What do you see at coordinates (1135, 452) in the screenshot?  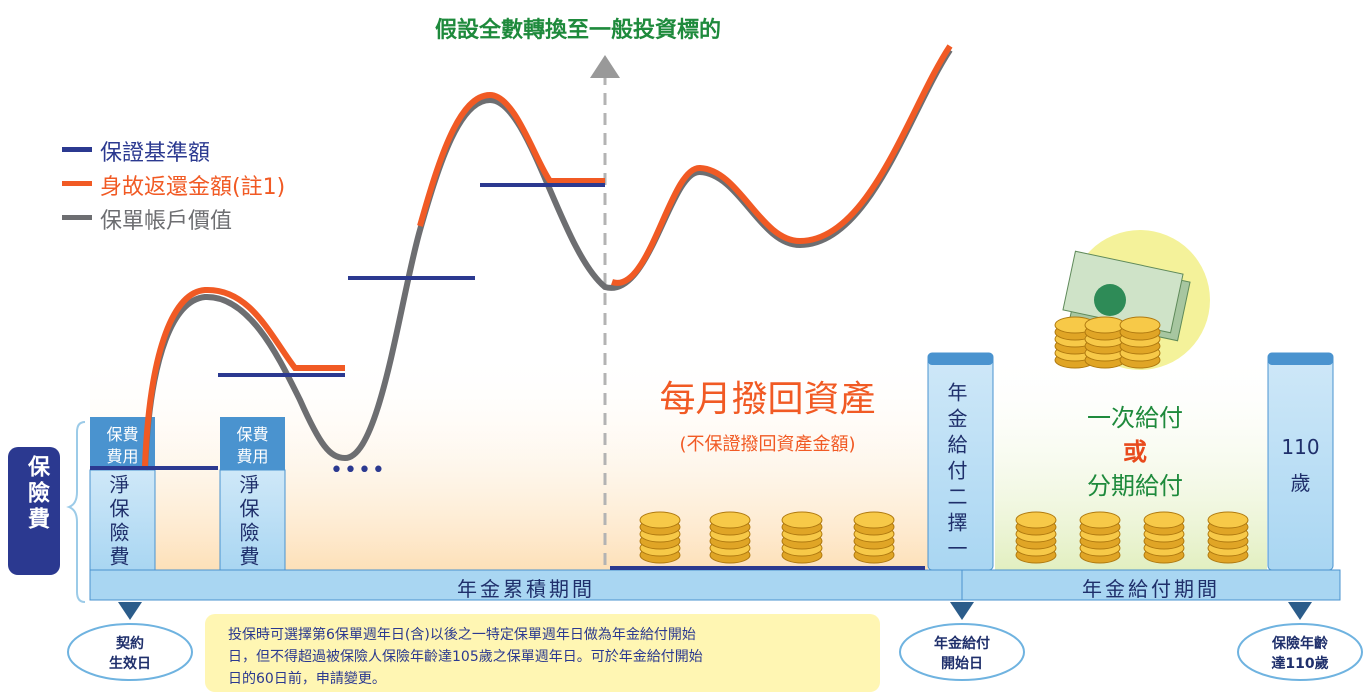 I see `payout-option: 或` at bounding box center [1135, 452].